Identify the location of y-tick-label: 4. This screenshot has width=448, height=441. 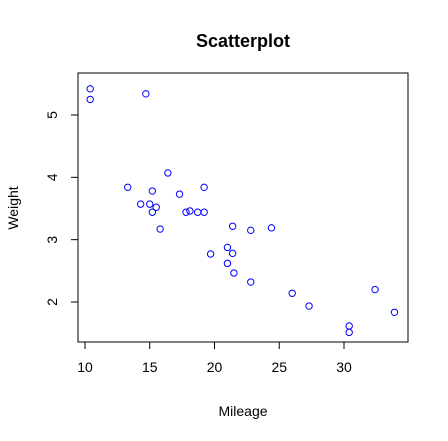
(52, 177).